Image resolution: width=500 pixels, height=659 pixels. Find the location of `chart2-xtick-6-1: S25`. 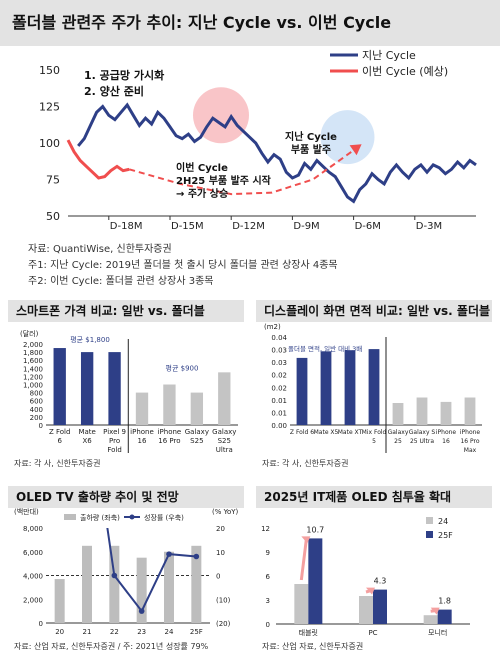

chart2-xtick-6-1: S25 is located at coordinates (224, 441).